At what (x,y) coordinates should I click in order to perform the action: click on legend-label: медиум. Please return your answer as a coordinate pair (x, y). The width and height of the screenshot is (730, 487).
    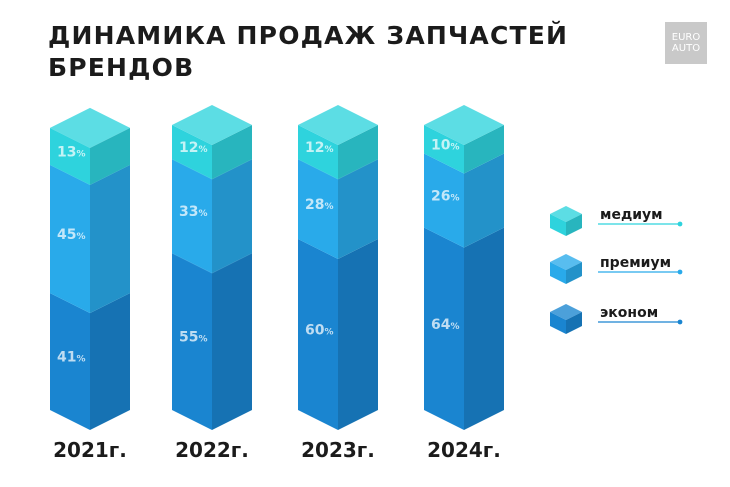
    Looking at the image, I should click on (631, 215).